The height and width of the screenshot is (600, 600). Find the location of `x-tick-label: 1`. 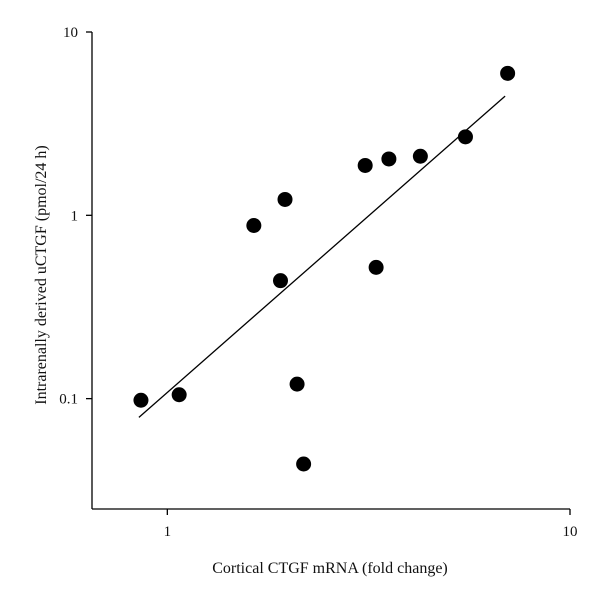

x-tick-label: 1 is located at coordinates (168, 532).